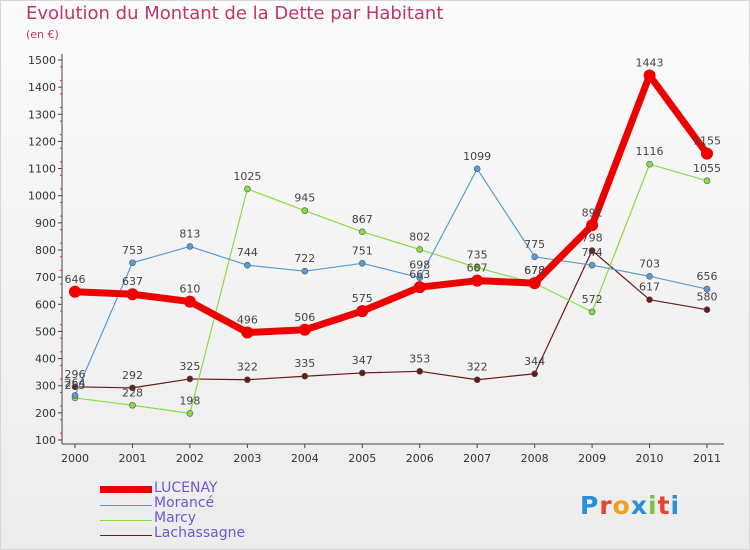 This screenshot has height=550, width=750. What do you see at coordinates (45, 386) in the screenshot?
I see `y-tick-label: 300` at bounding box center [45, 386].